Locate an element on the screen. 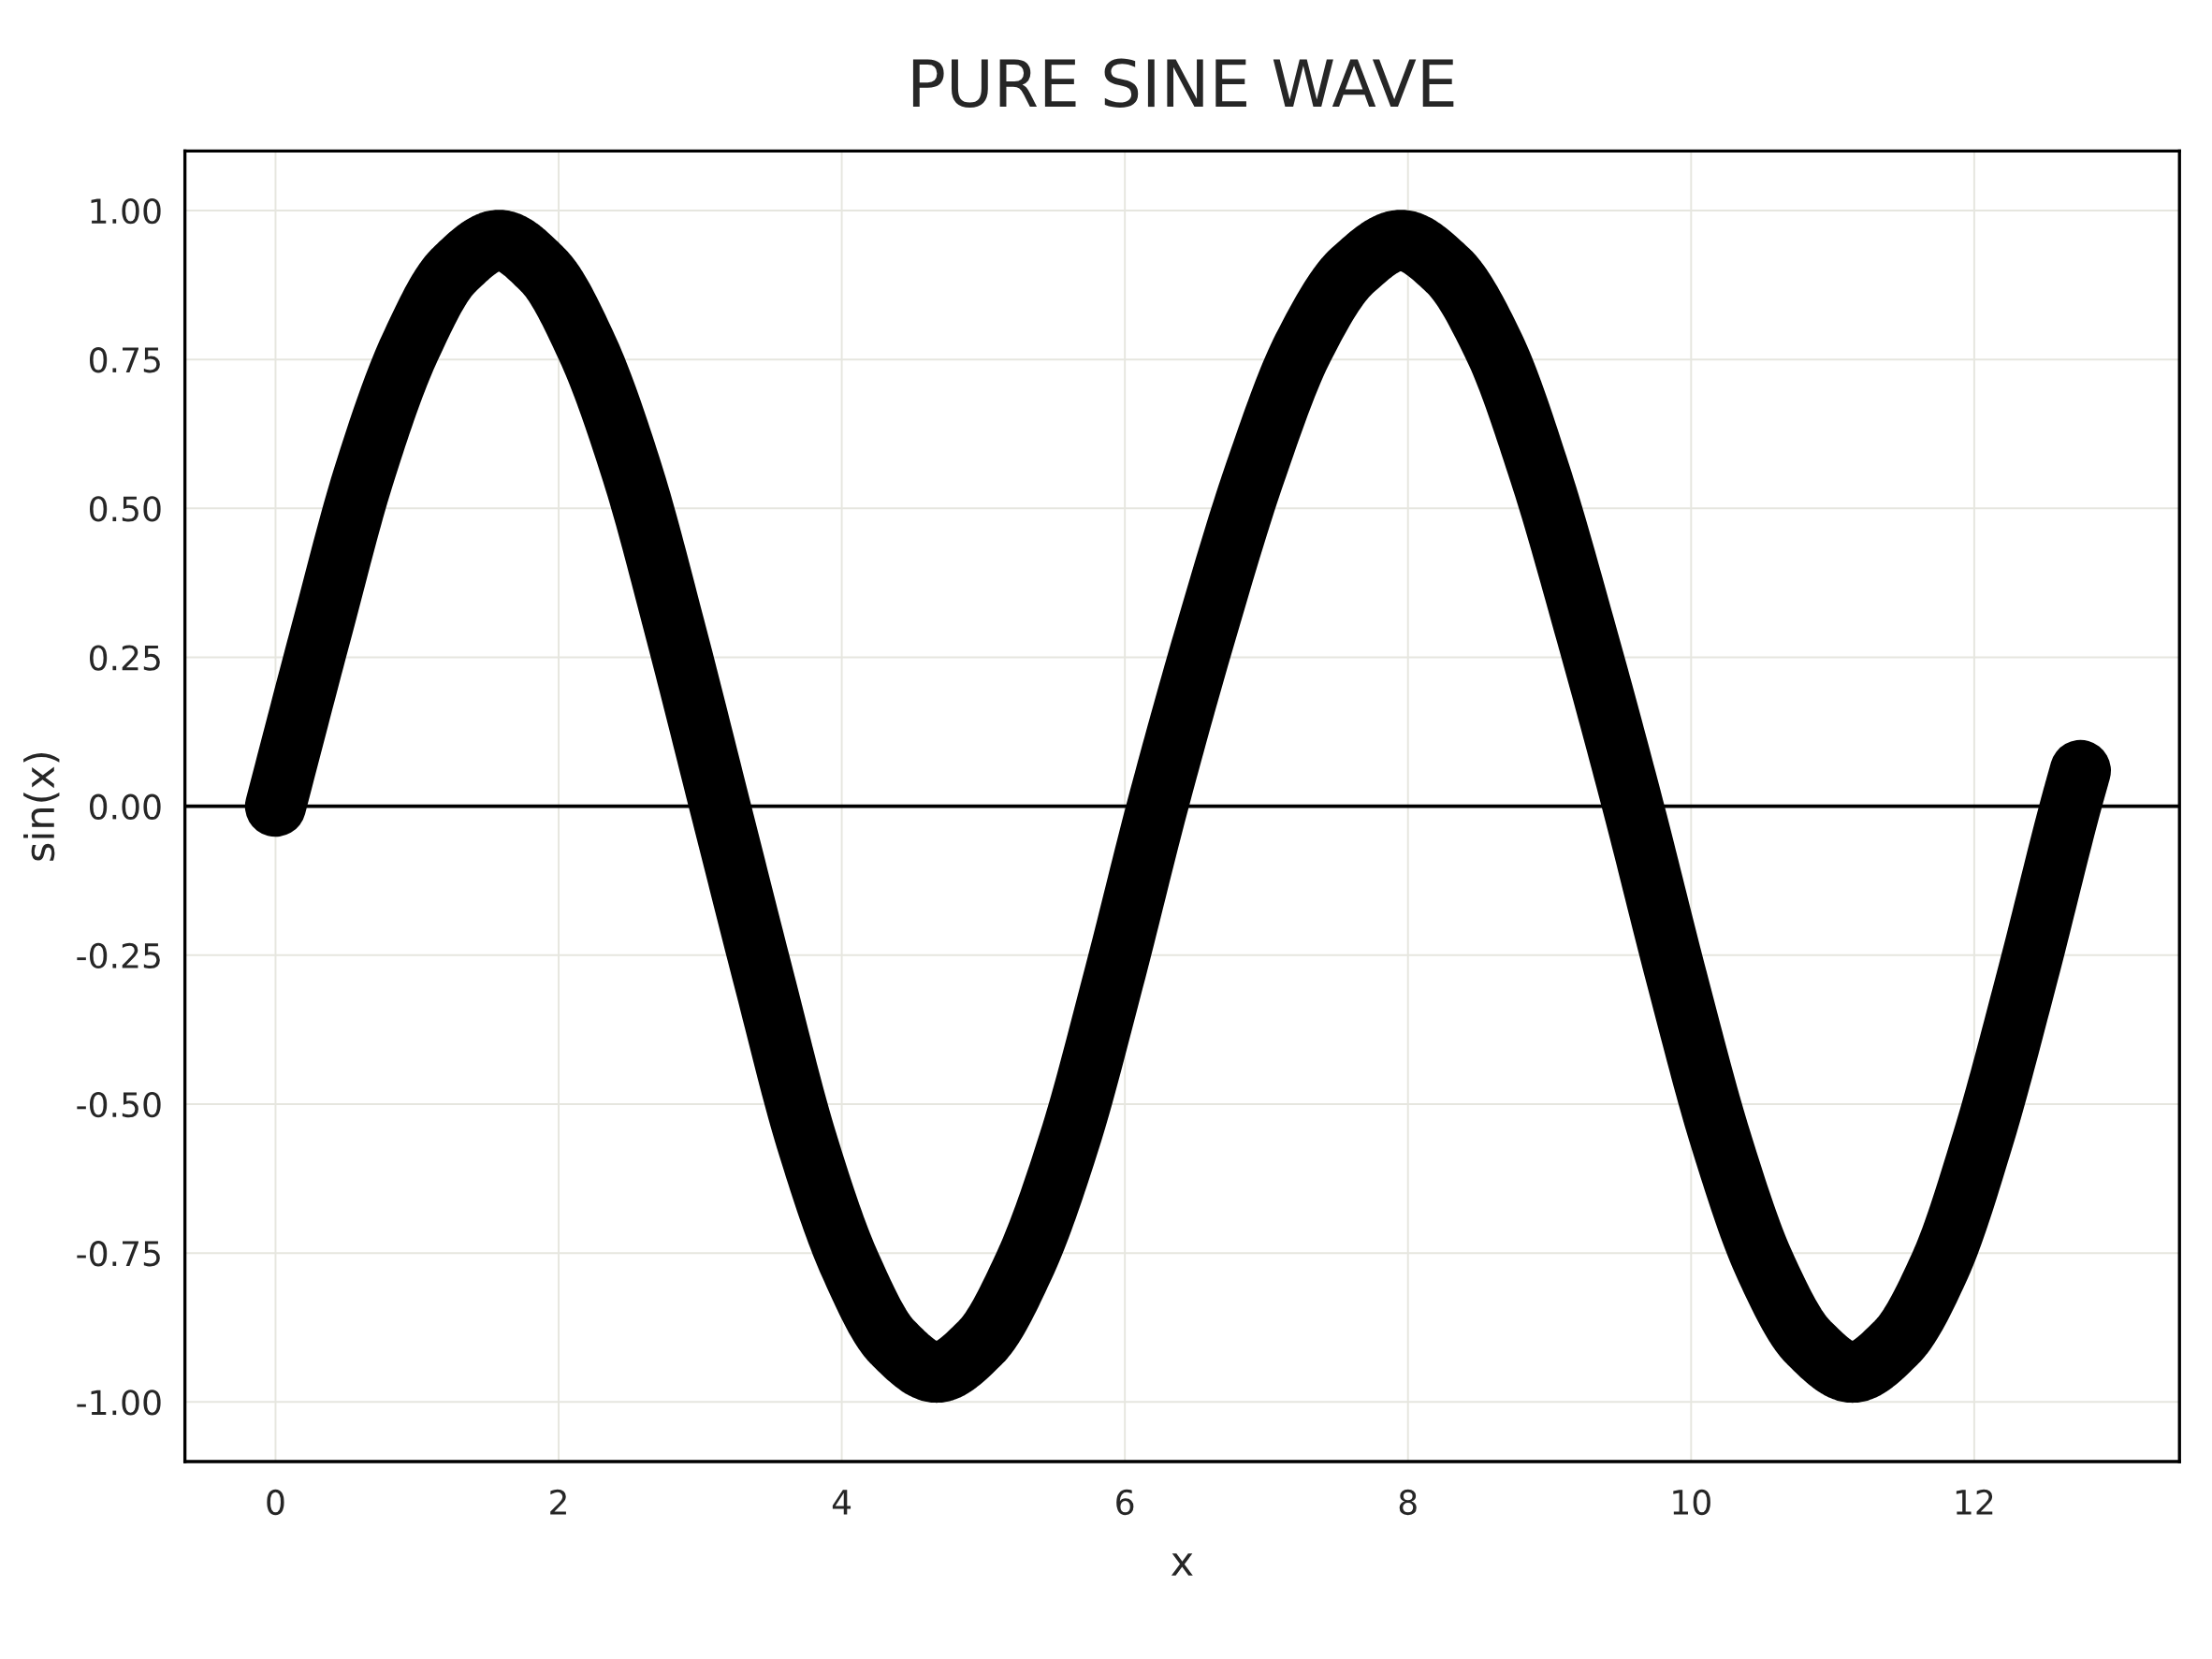 The height and width of the screenshot is (1659, 2212). x-tick-label: 6 is located at coordinates (1125, 1502).